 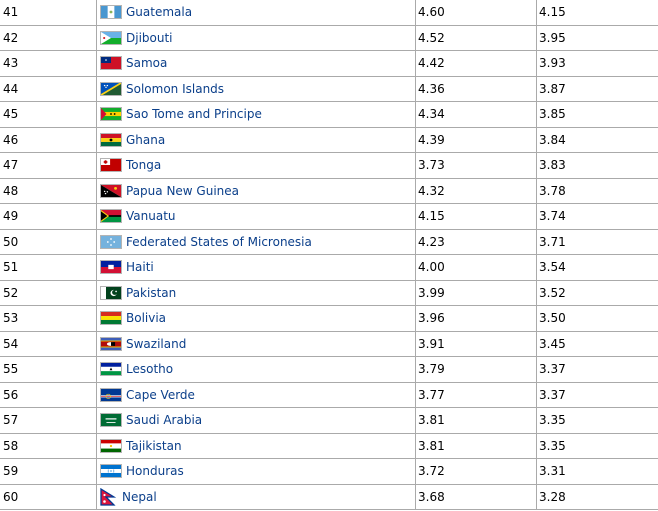 What do you see at coordinates (147, 63) in the screenshot?
I see `country-link: Samoa` at bounding box center [147, 63].